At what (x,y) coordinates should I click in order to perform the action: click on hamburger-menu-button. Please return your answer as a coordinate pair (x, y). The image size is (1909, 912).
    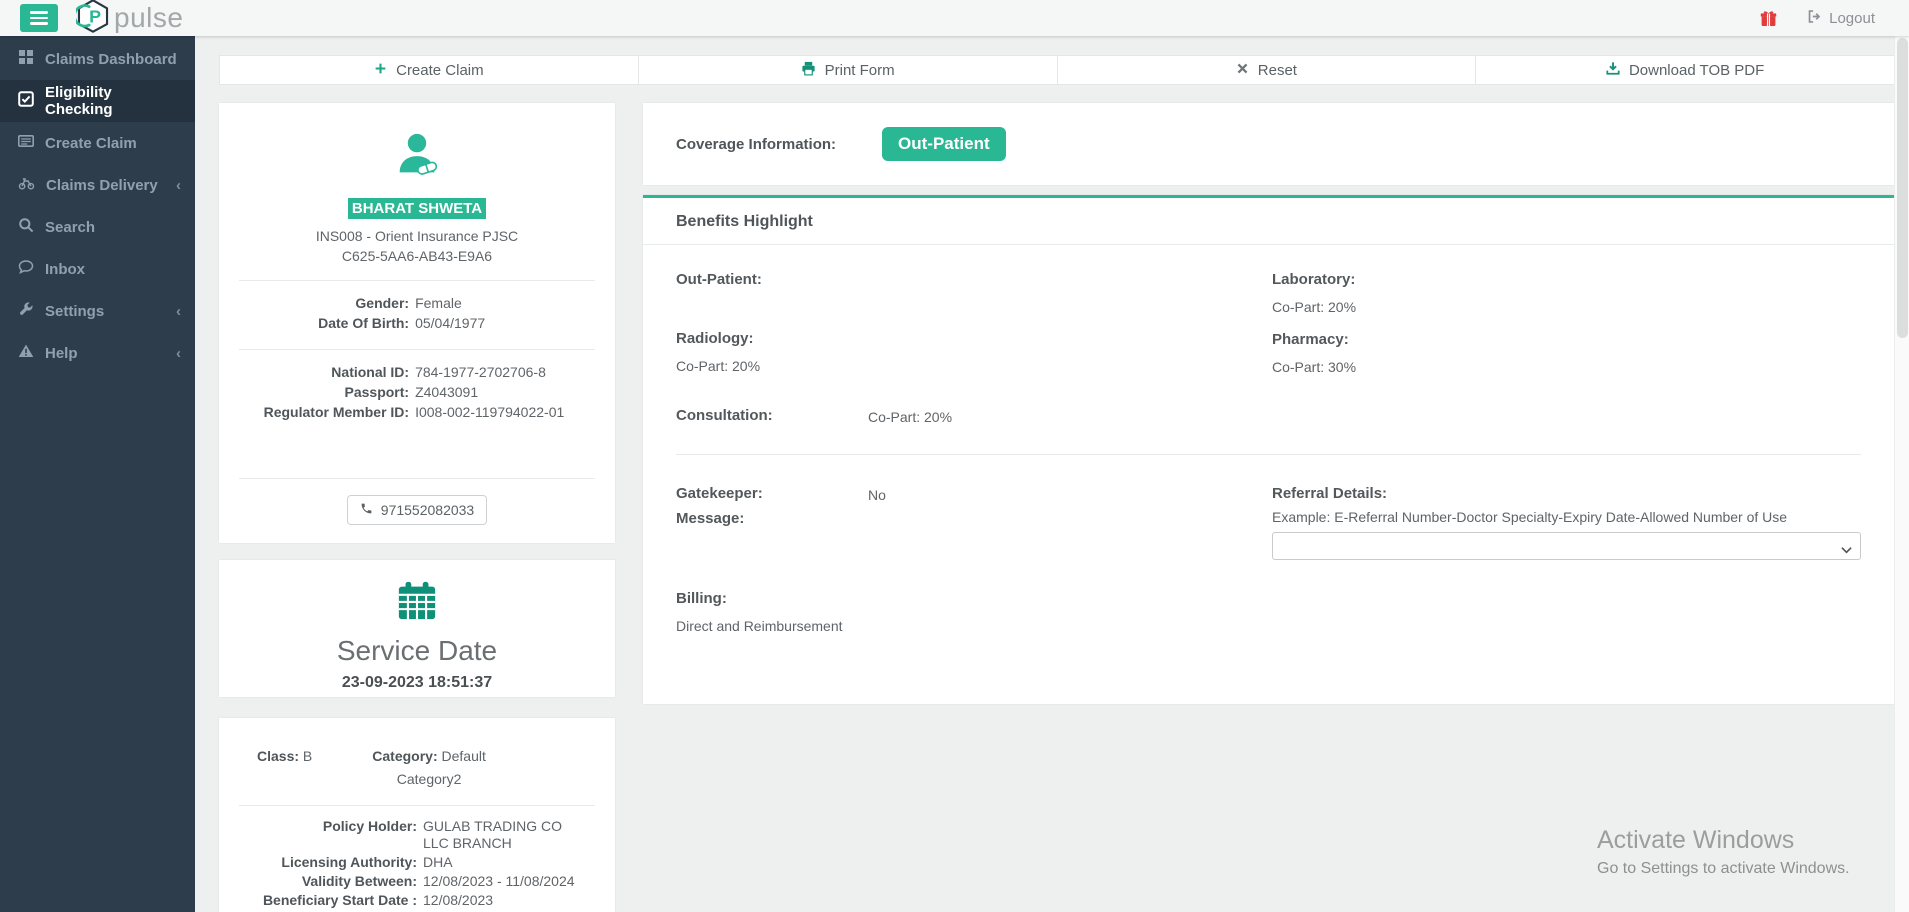
    Looking at the image, I should click on (39, 18).